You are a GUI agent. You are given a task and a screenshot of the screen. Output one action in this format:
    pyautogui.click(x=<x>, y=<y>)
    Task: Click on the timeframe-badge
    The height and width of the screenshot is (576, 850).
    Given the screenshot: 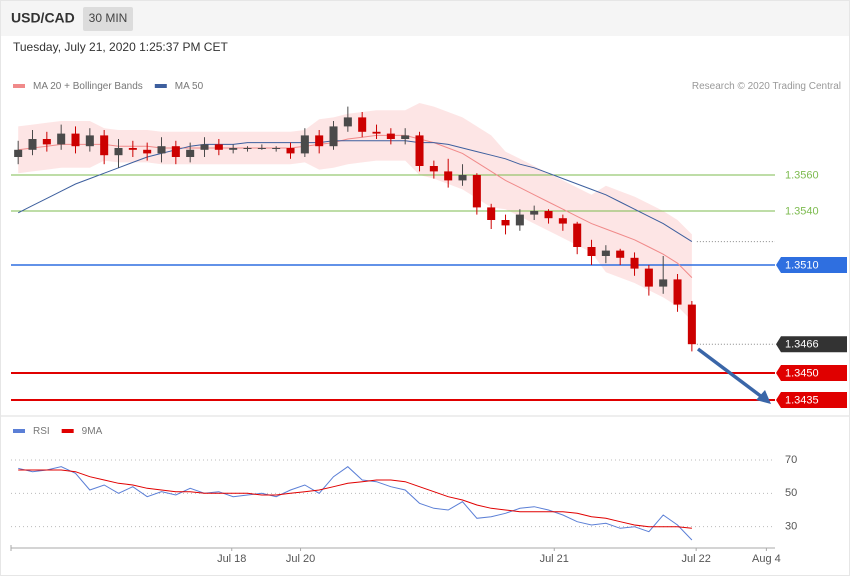 What is the action you would take?
    pyautogui.click(x=108, y=19)
    